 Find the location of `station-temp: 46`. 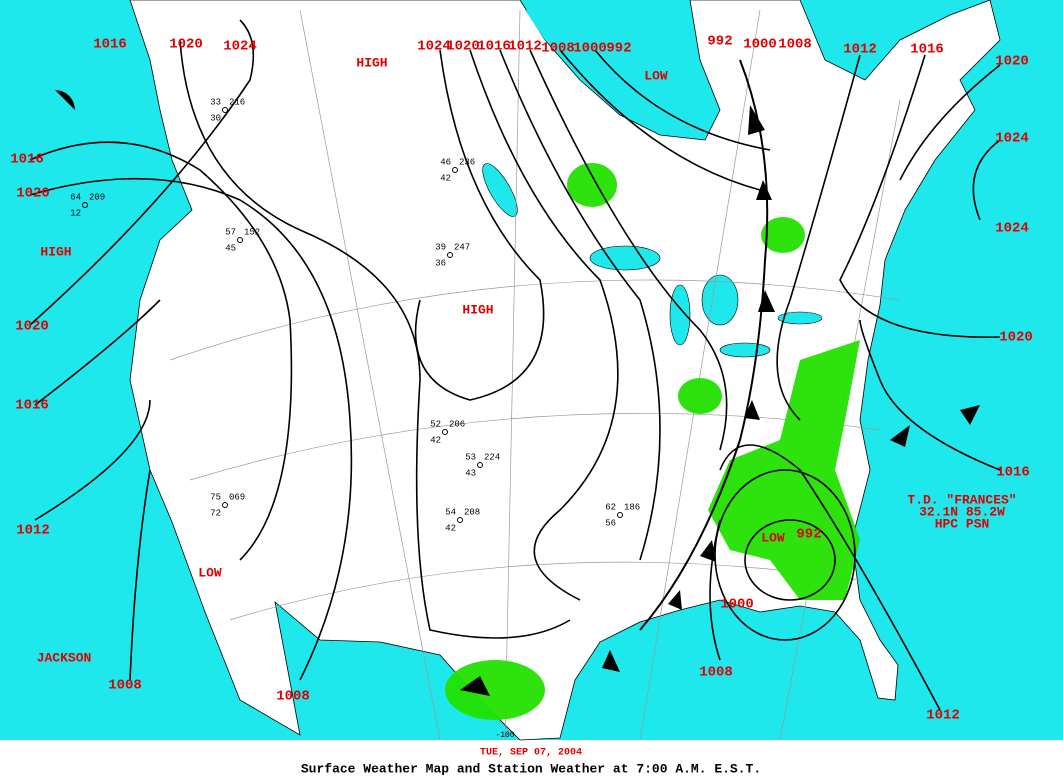

station-temp: 46 is located at coordinates (445, 162).